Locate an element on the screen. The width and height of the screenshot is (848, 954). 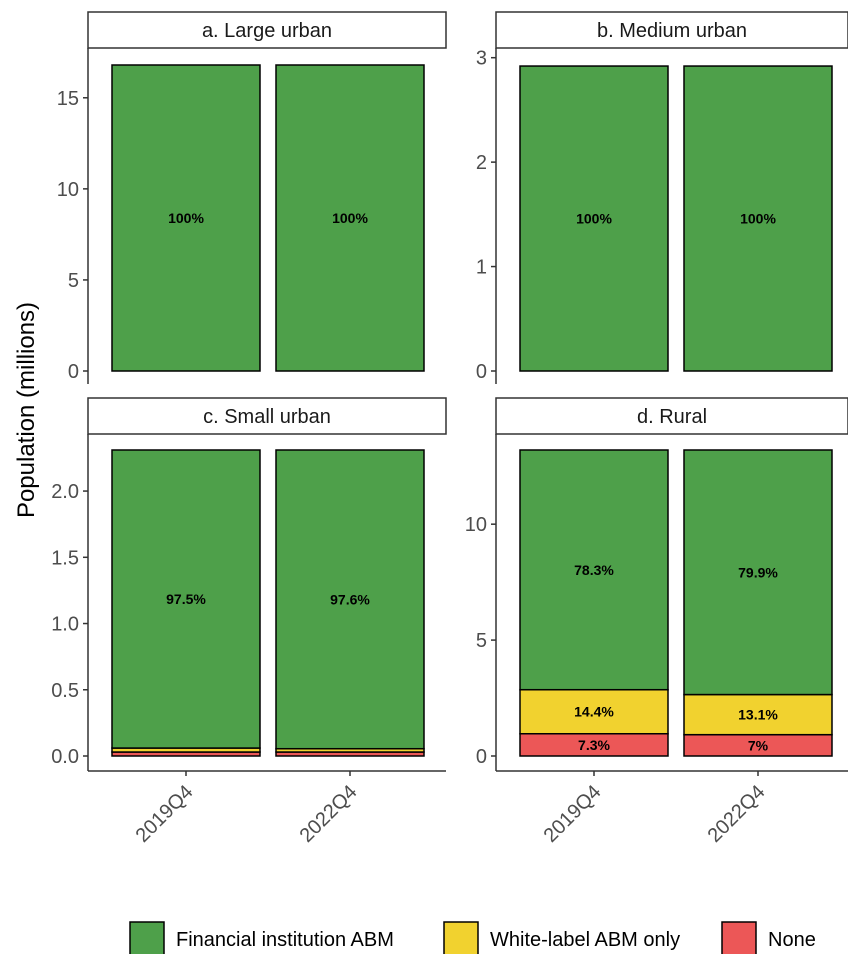
y-tick-label: 2.0 is located at coordinates (65, 492).